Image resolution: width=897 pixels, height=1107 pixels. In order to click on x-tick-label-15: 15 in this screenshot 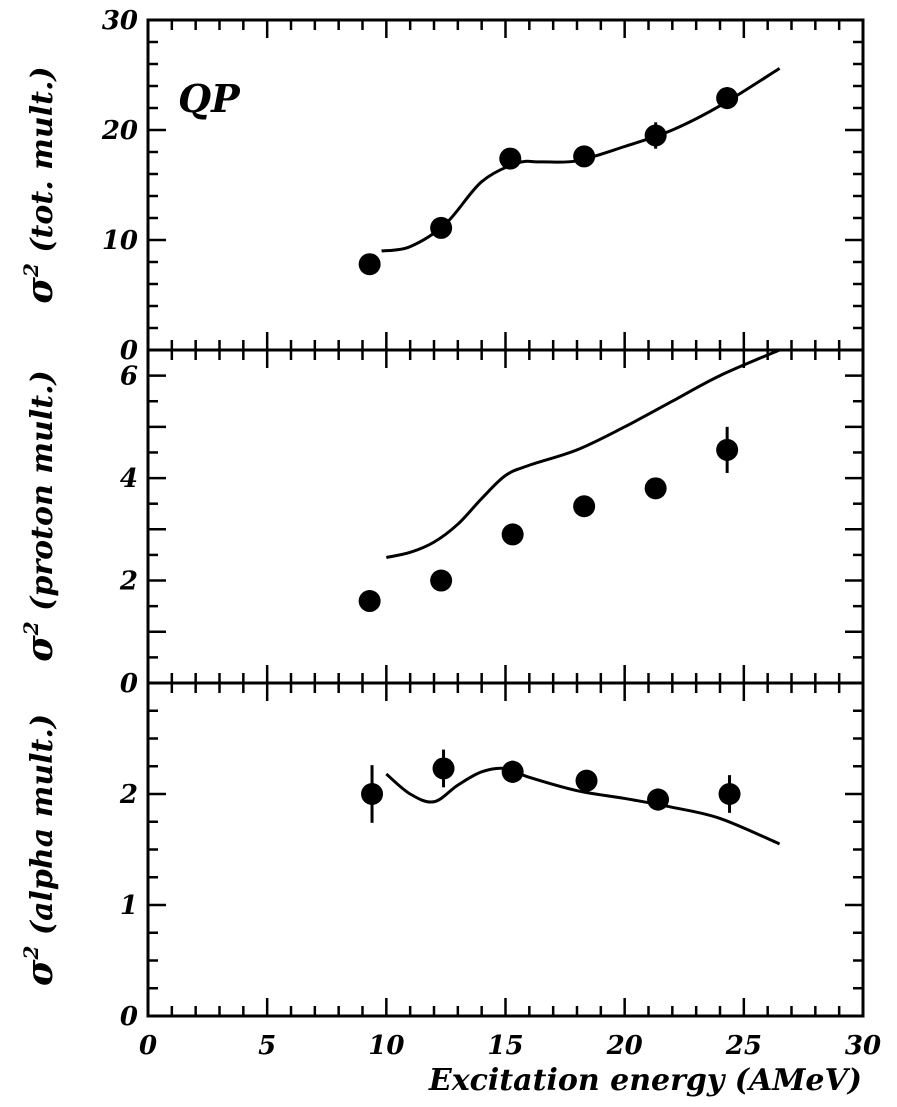, I will do `click(505, 1046)`.